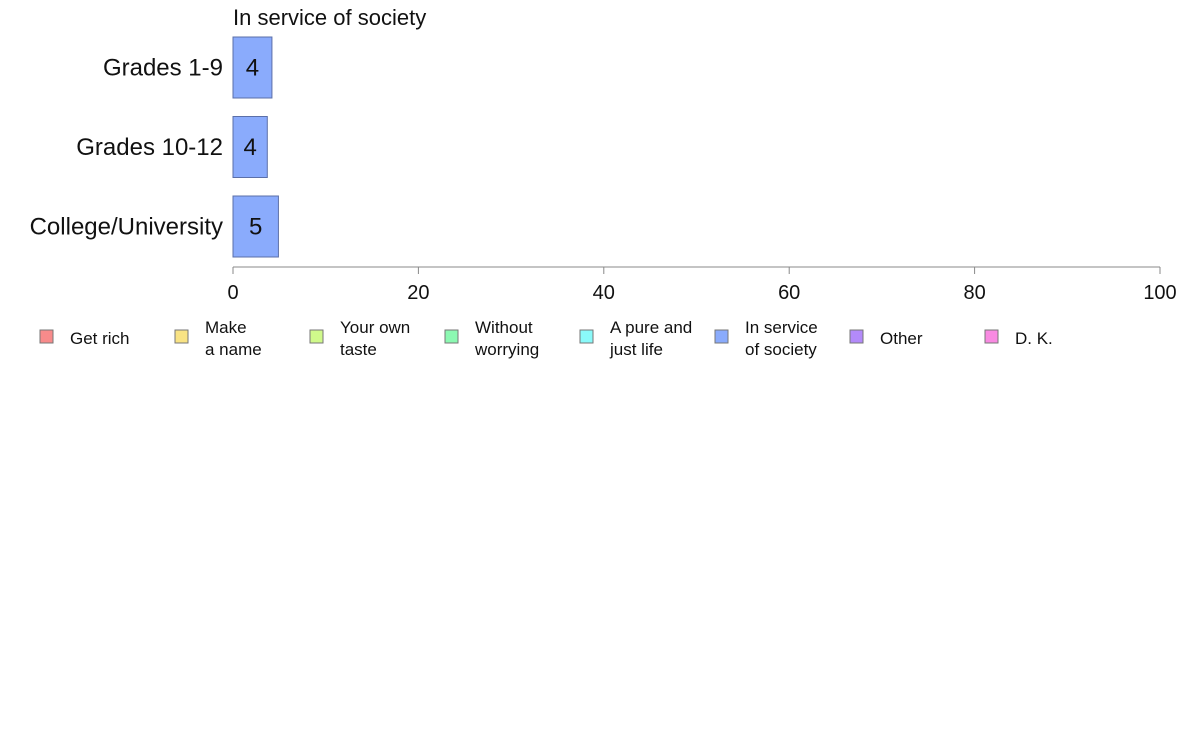 This screenshot has width=1188, height=736. Describe the element at coordinates (163, 68) in the screenshot. I see `category-label: Grades 1-9` at that location.